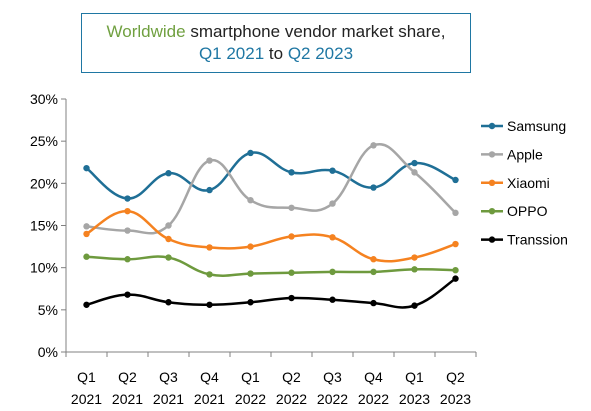  I want to click on legend-label-xiaomi: Xiaomi, so click(528, 183).